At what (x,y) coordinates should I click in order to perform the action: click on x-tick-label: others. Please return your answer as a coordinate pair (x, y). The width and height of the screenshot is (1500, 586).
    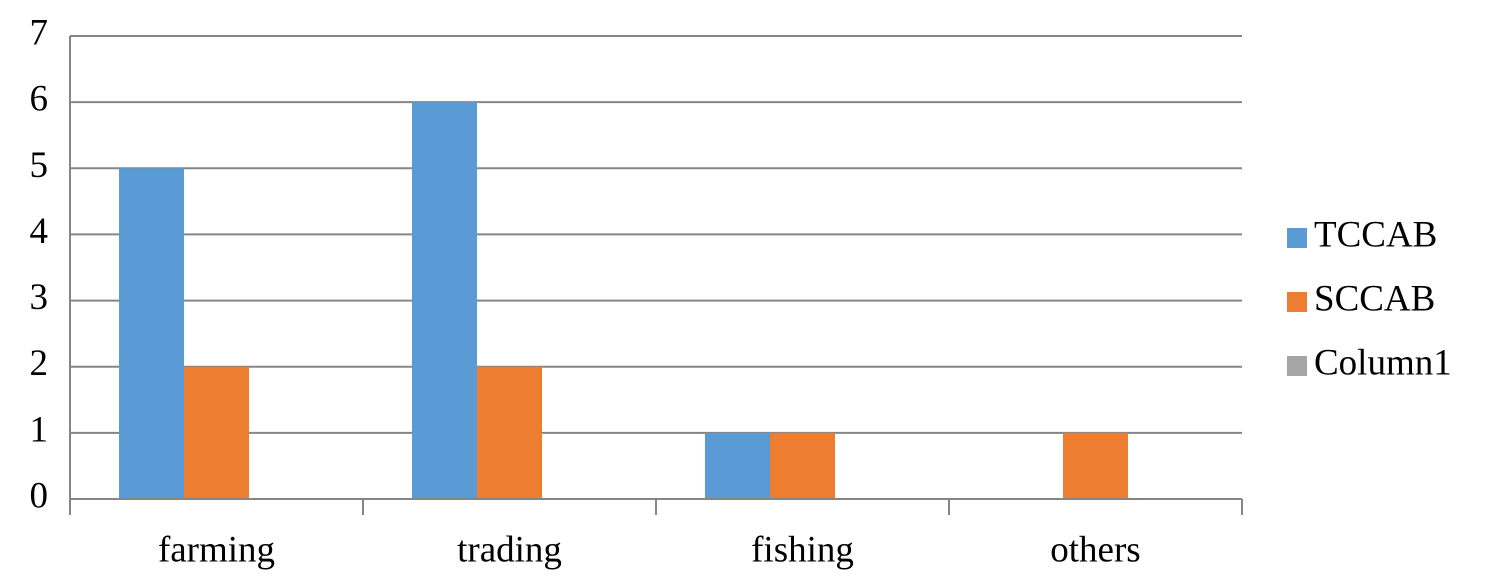
    Looking at the image, I should click on (1095, 549).